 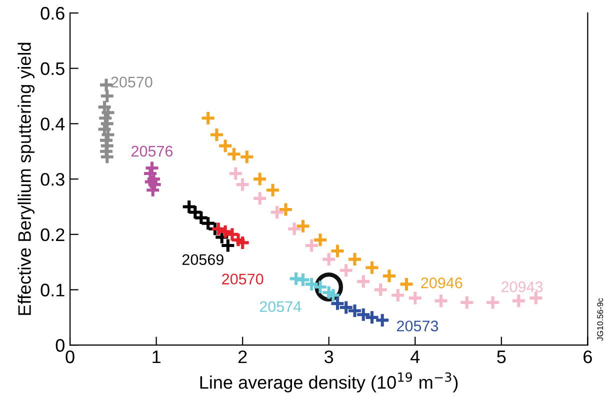 What do you see at coordinates (600, 319) in the screenshot?
I see `text: JG10.56-9c` at bounding box center [600, 319].